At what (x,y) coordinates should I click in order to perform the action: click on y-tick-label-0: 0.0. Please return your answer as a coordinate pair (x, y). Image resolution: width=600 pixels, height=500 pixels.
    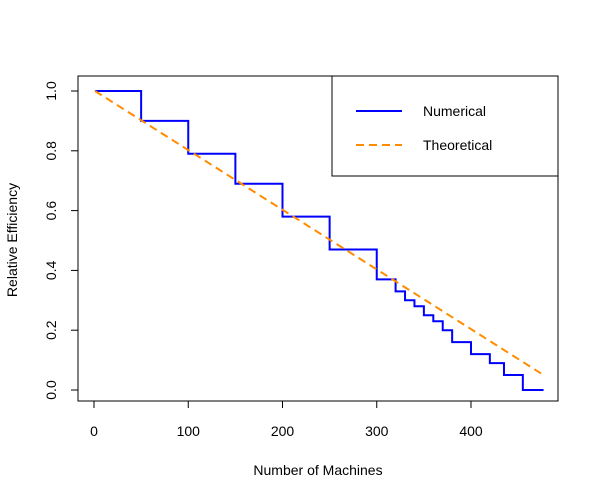
    Looking at the image, I should click on (51, 390).